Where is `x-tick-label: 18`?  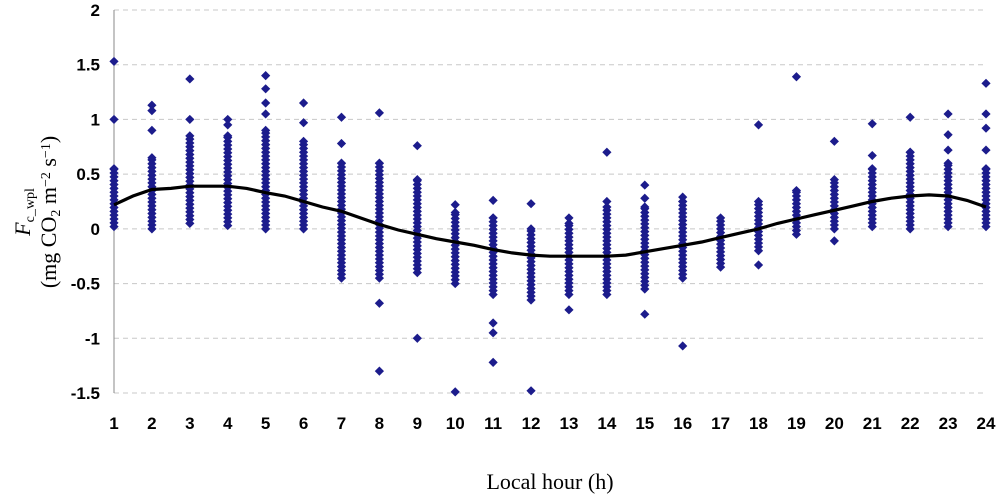
x-tick-label: 18 is located at coordinates (758, 423).